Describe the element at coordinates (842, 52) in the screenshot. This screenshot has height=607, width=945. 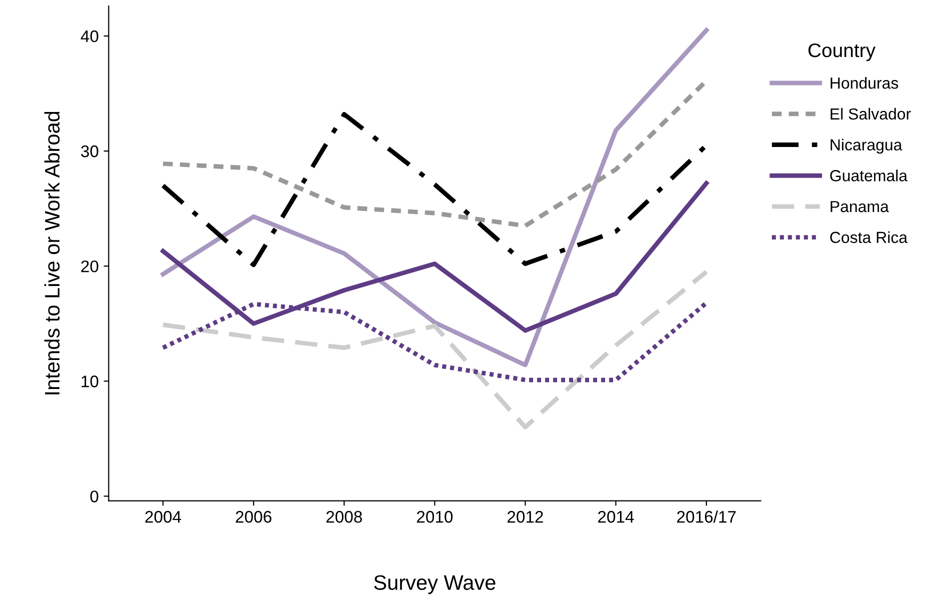
I see `legend-title: Country` at that location.